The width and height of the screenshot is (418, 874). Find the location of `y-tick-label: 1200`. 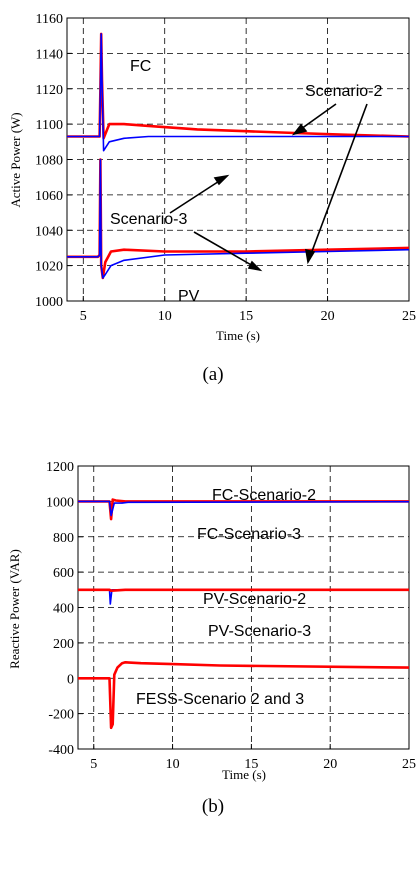

y-tick-label: 1200 is located at coordinates (60, 467).